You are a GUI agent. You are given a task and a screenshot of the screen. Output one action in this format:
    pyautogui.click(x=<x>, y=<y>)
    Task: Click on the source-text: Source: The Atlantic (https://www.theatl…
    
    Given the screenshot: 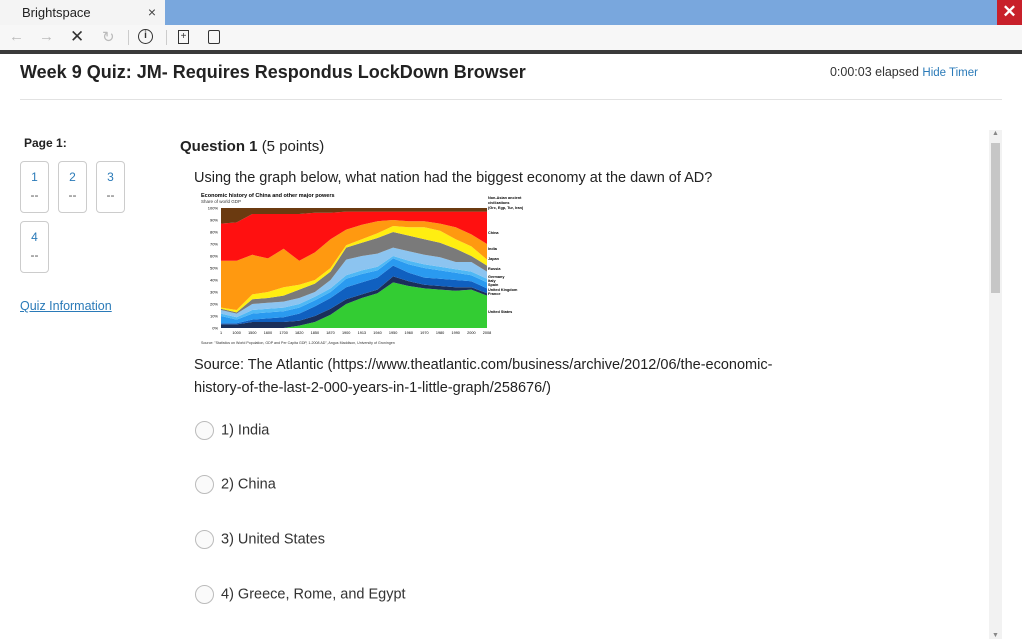 What is the action you would take?
    pyautogui.click(x=483, y=376)
    